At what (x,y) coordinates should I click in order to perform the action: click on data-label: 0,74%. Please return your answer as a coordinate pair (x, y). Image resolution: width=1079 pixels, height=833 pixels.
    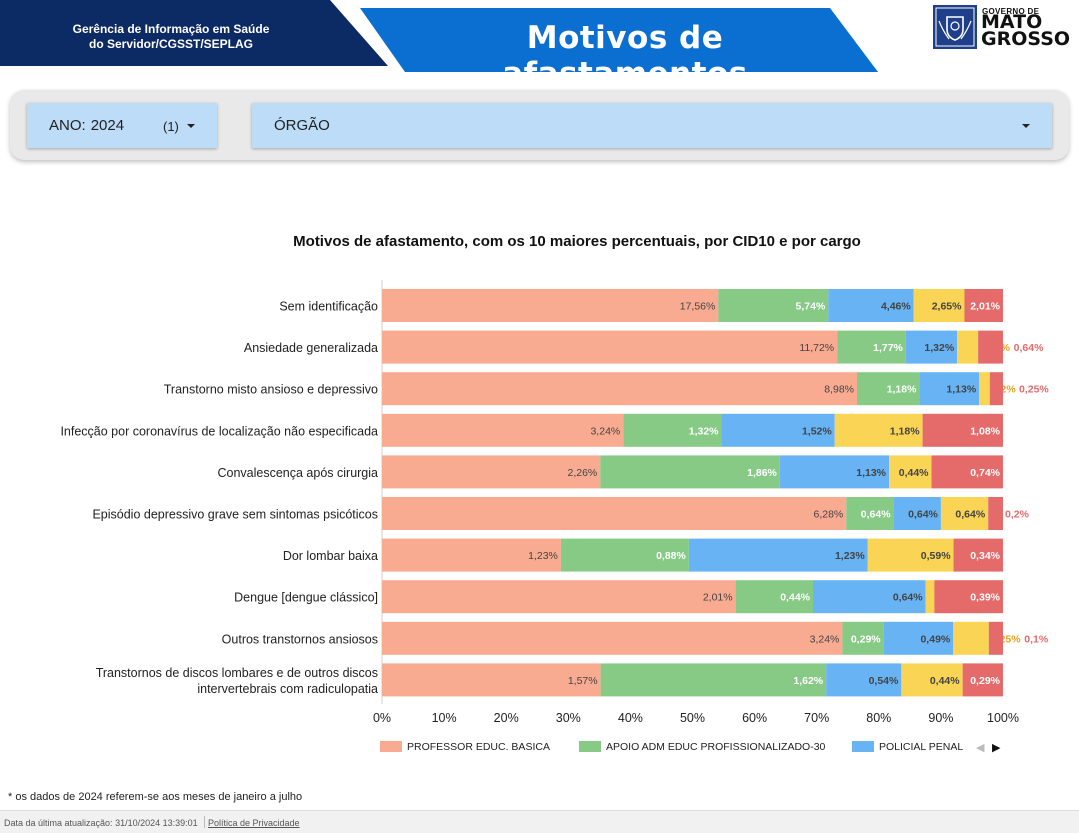
    Looking at the image, I should click on (985, 473).